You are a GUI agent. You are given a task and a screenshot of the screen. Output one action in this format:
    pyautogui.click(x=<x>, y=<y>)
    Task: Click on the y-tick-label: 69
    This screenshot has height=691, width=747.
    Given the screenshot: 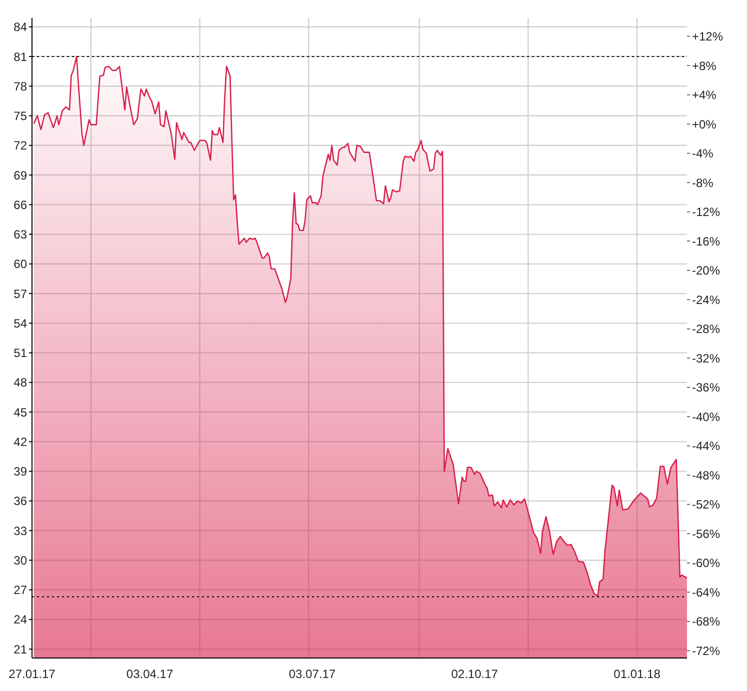 What is the action you would take?
    pyautogui.click(x=21, y=175)
    